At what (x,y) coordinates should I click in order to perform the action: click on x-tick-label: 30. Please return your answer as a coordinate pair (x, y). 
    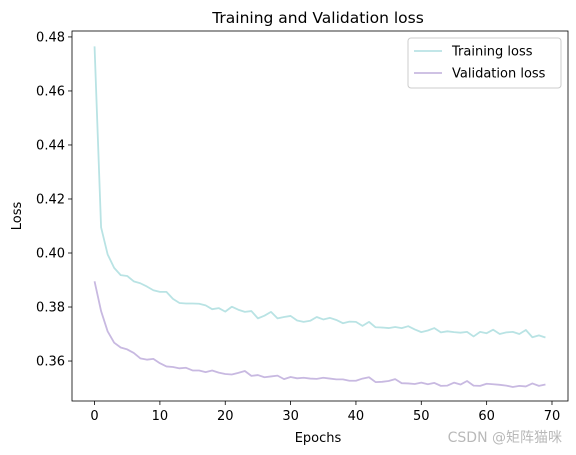
    Looking at the image, I should click on (290, 416).